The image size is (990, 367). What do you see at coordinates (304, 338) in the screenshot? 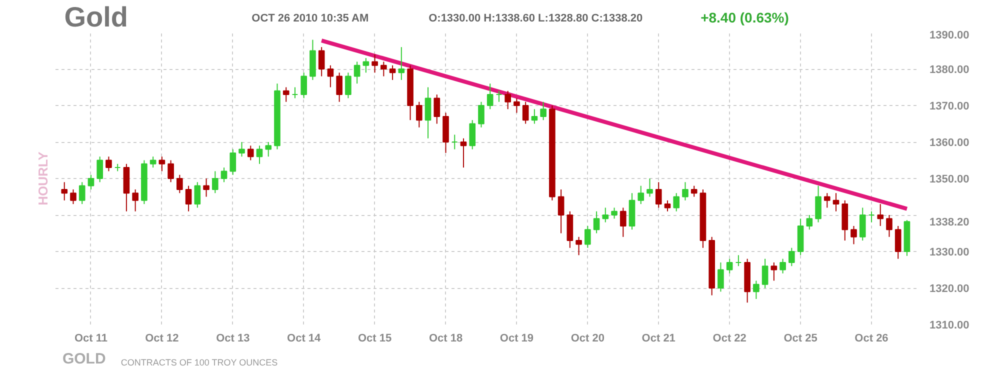
I see `x-tick-label: Oct 14` at bounding box center [304, 338].